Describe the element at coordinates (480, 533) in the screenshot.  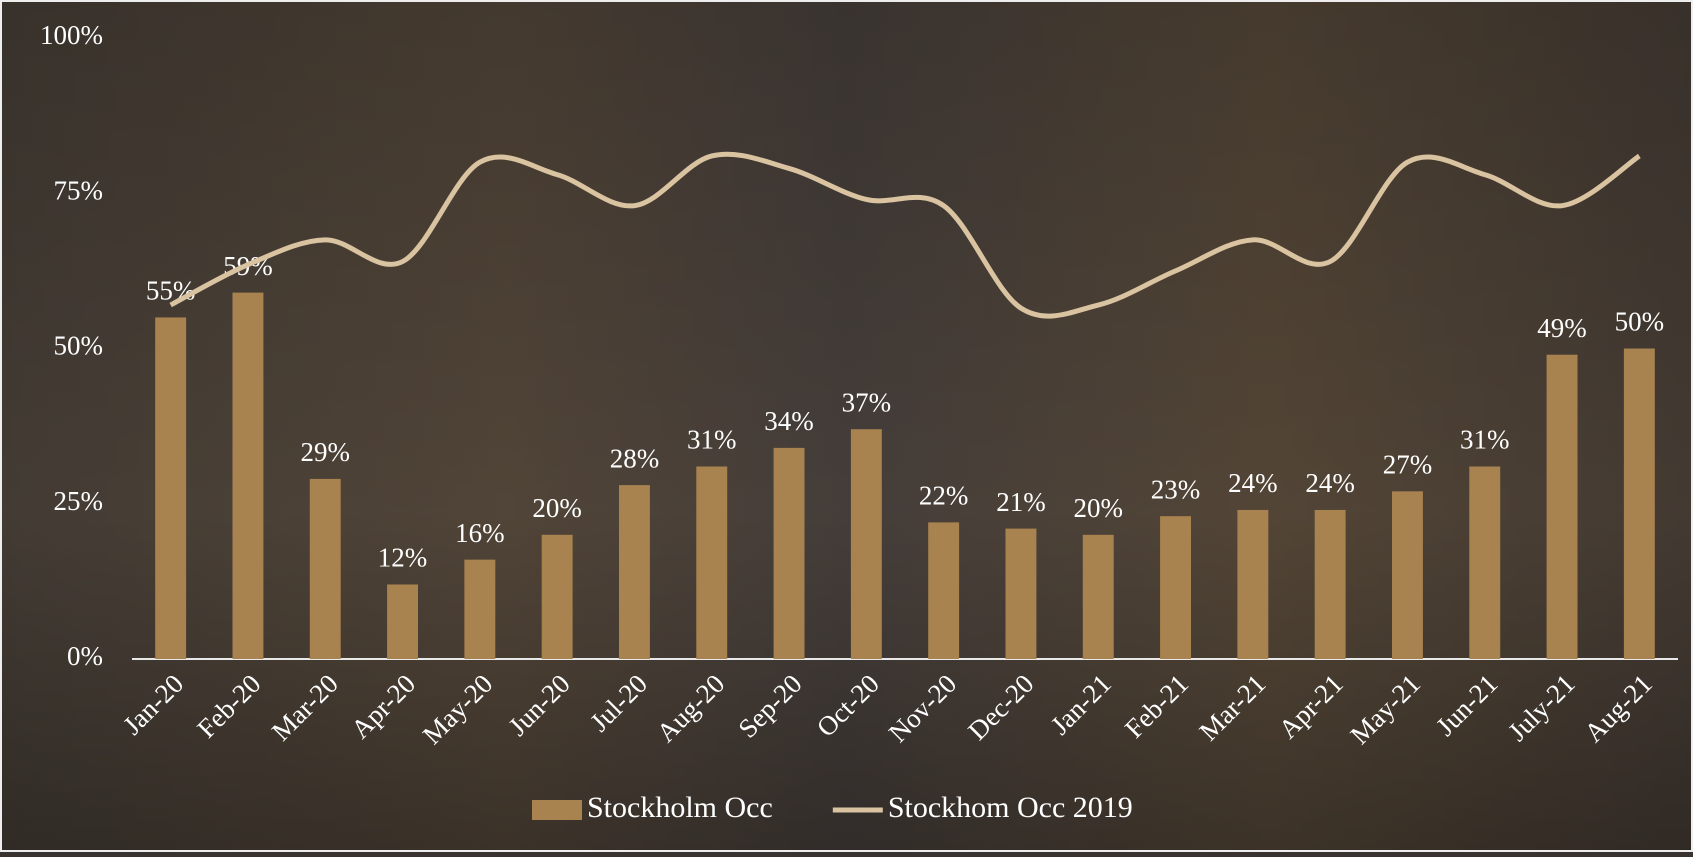
I see `data-label: 16%` at that location.